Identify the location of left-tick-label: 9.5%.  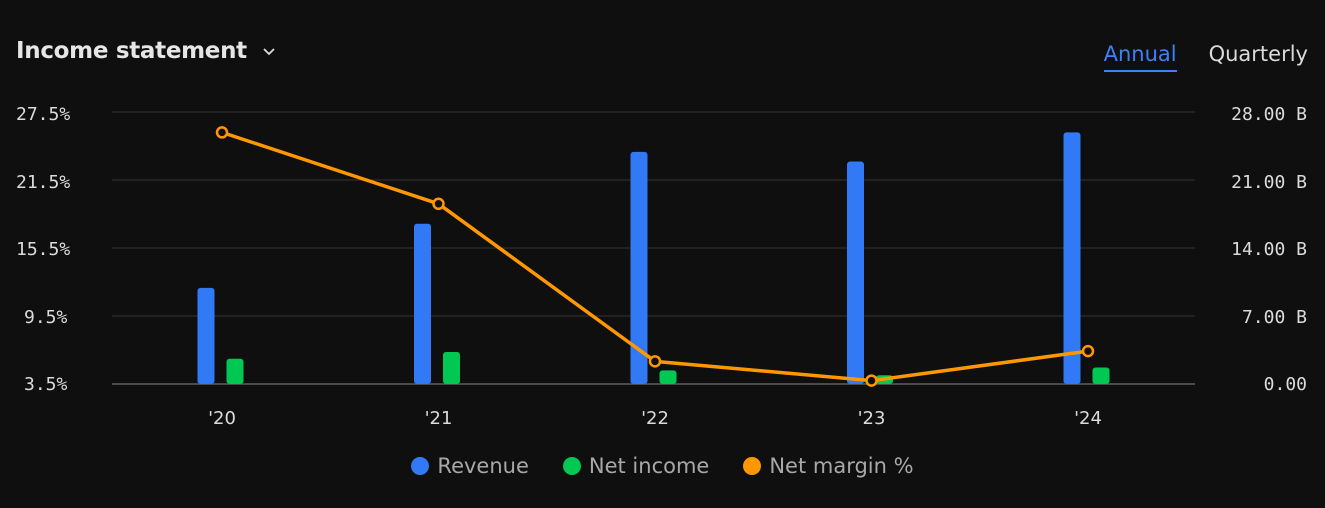
(46, 317).